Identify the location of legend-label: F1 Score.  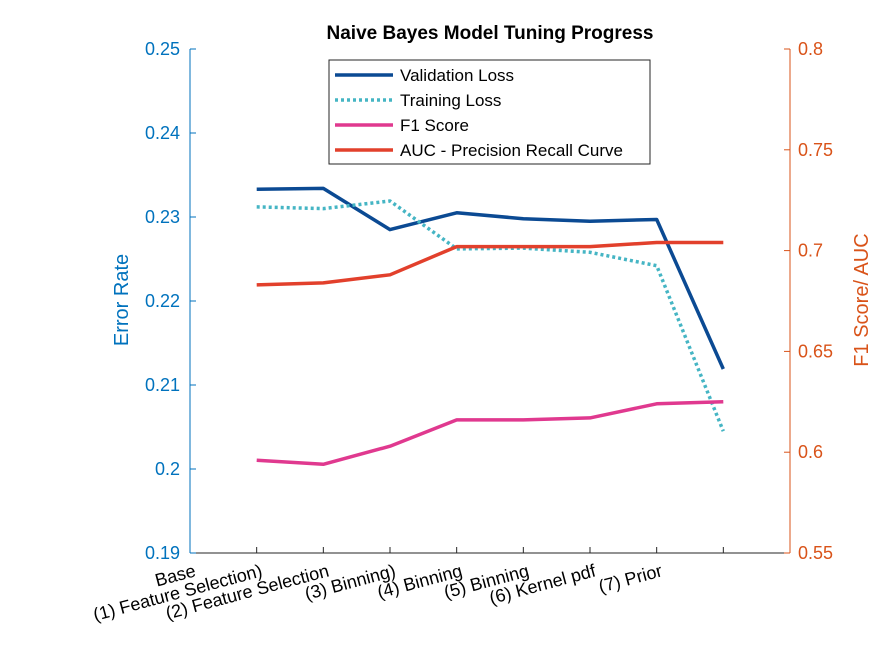
(434, 125).